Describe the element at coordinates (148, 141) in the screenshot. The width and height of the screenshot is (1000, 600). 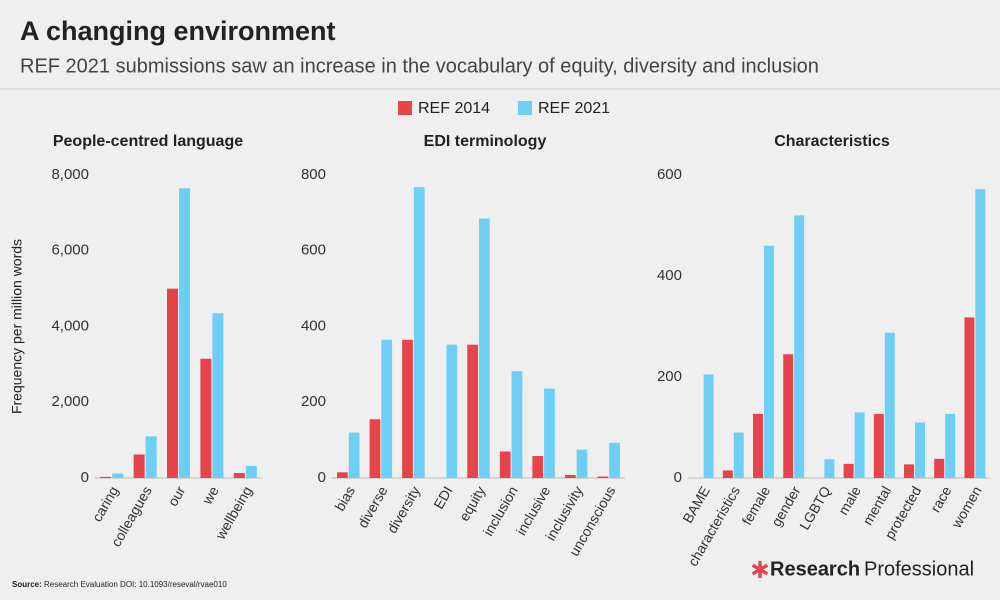
I see `panel-title: People-centred language` at that location.